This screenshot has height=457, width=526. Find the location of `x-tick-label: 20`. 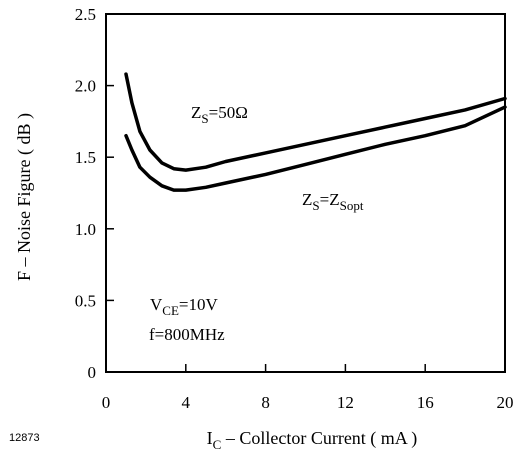

x-tick-label: 20 is located at coordinates (505, 402).